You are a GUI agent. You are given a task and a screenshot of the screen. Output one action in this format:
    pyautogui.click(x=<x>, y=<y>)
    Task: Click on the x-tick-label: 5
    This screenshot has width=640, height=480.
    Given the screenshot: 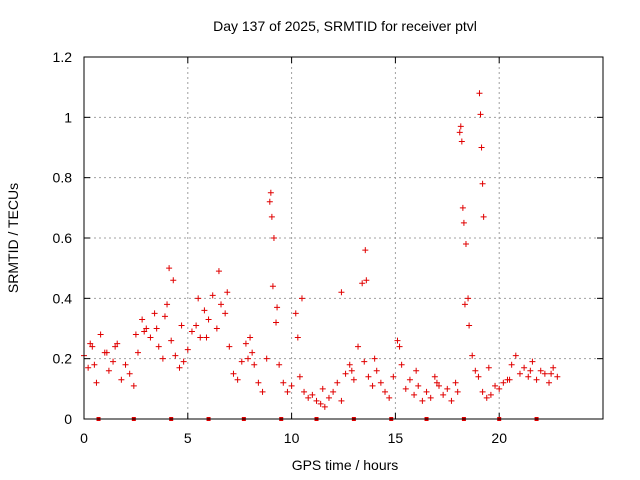 What is the action you would take?
    pyautogui.click(x=188, y=438)
    